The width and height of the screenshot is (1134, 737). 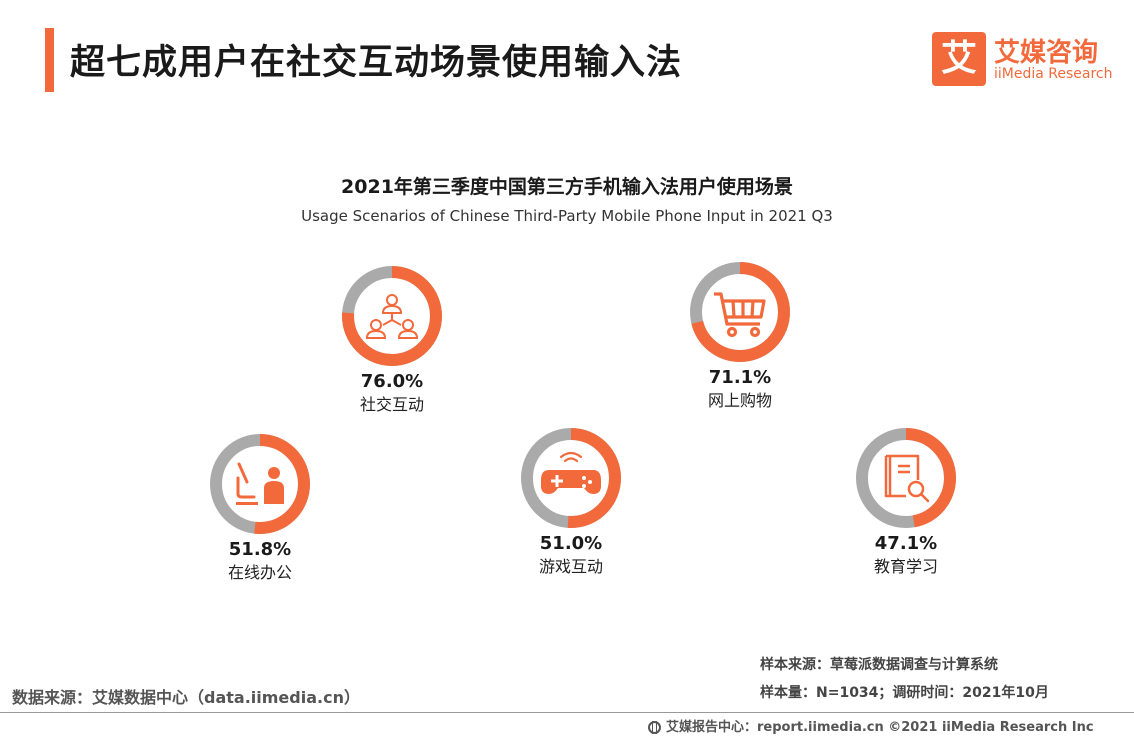 What do you see at coordinates (904, 693) in the screenshot?
I see `sample-size-note: 样本量：N=1034；调研时间：2021年10月` at bounding box center [904, 693].